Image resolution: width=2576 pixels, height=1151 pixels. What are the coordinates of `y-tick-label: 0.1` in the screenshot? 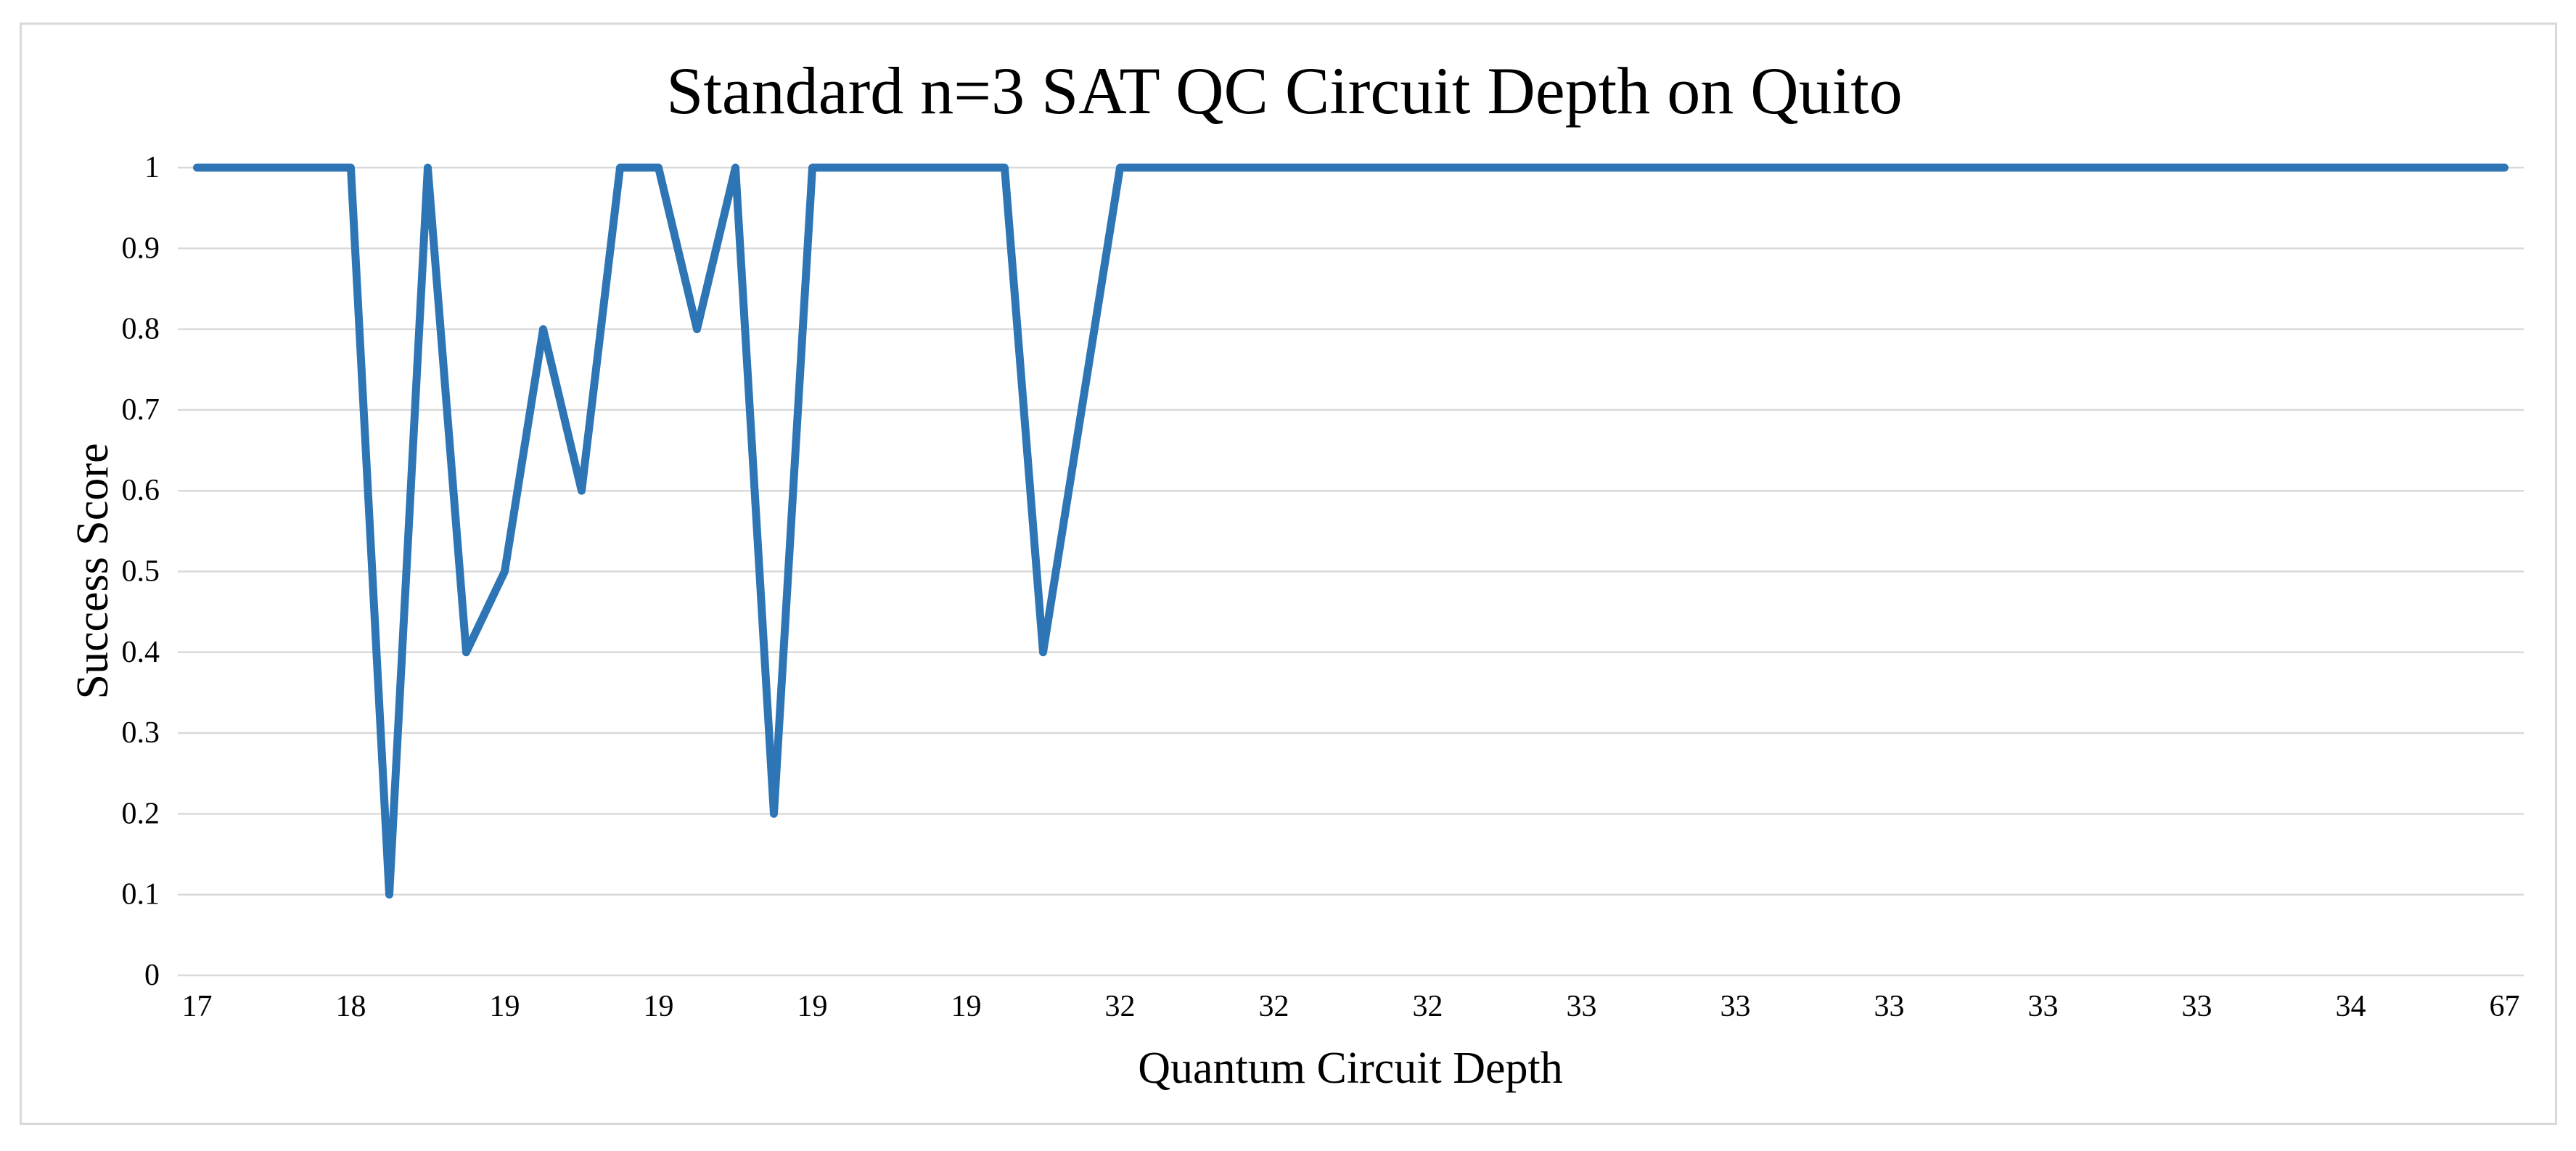 It's located at (141, 895).